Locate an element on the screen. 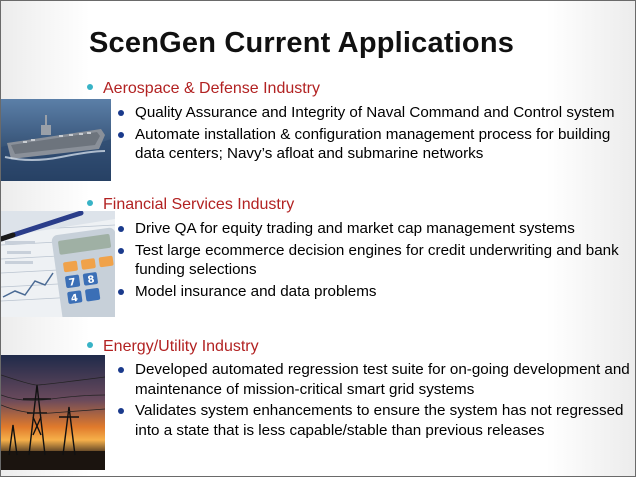  section-heading-aerospace: Aerospace & Defense Industry is located at coordinates (203, 89).